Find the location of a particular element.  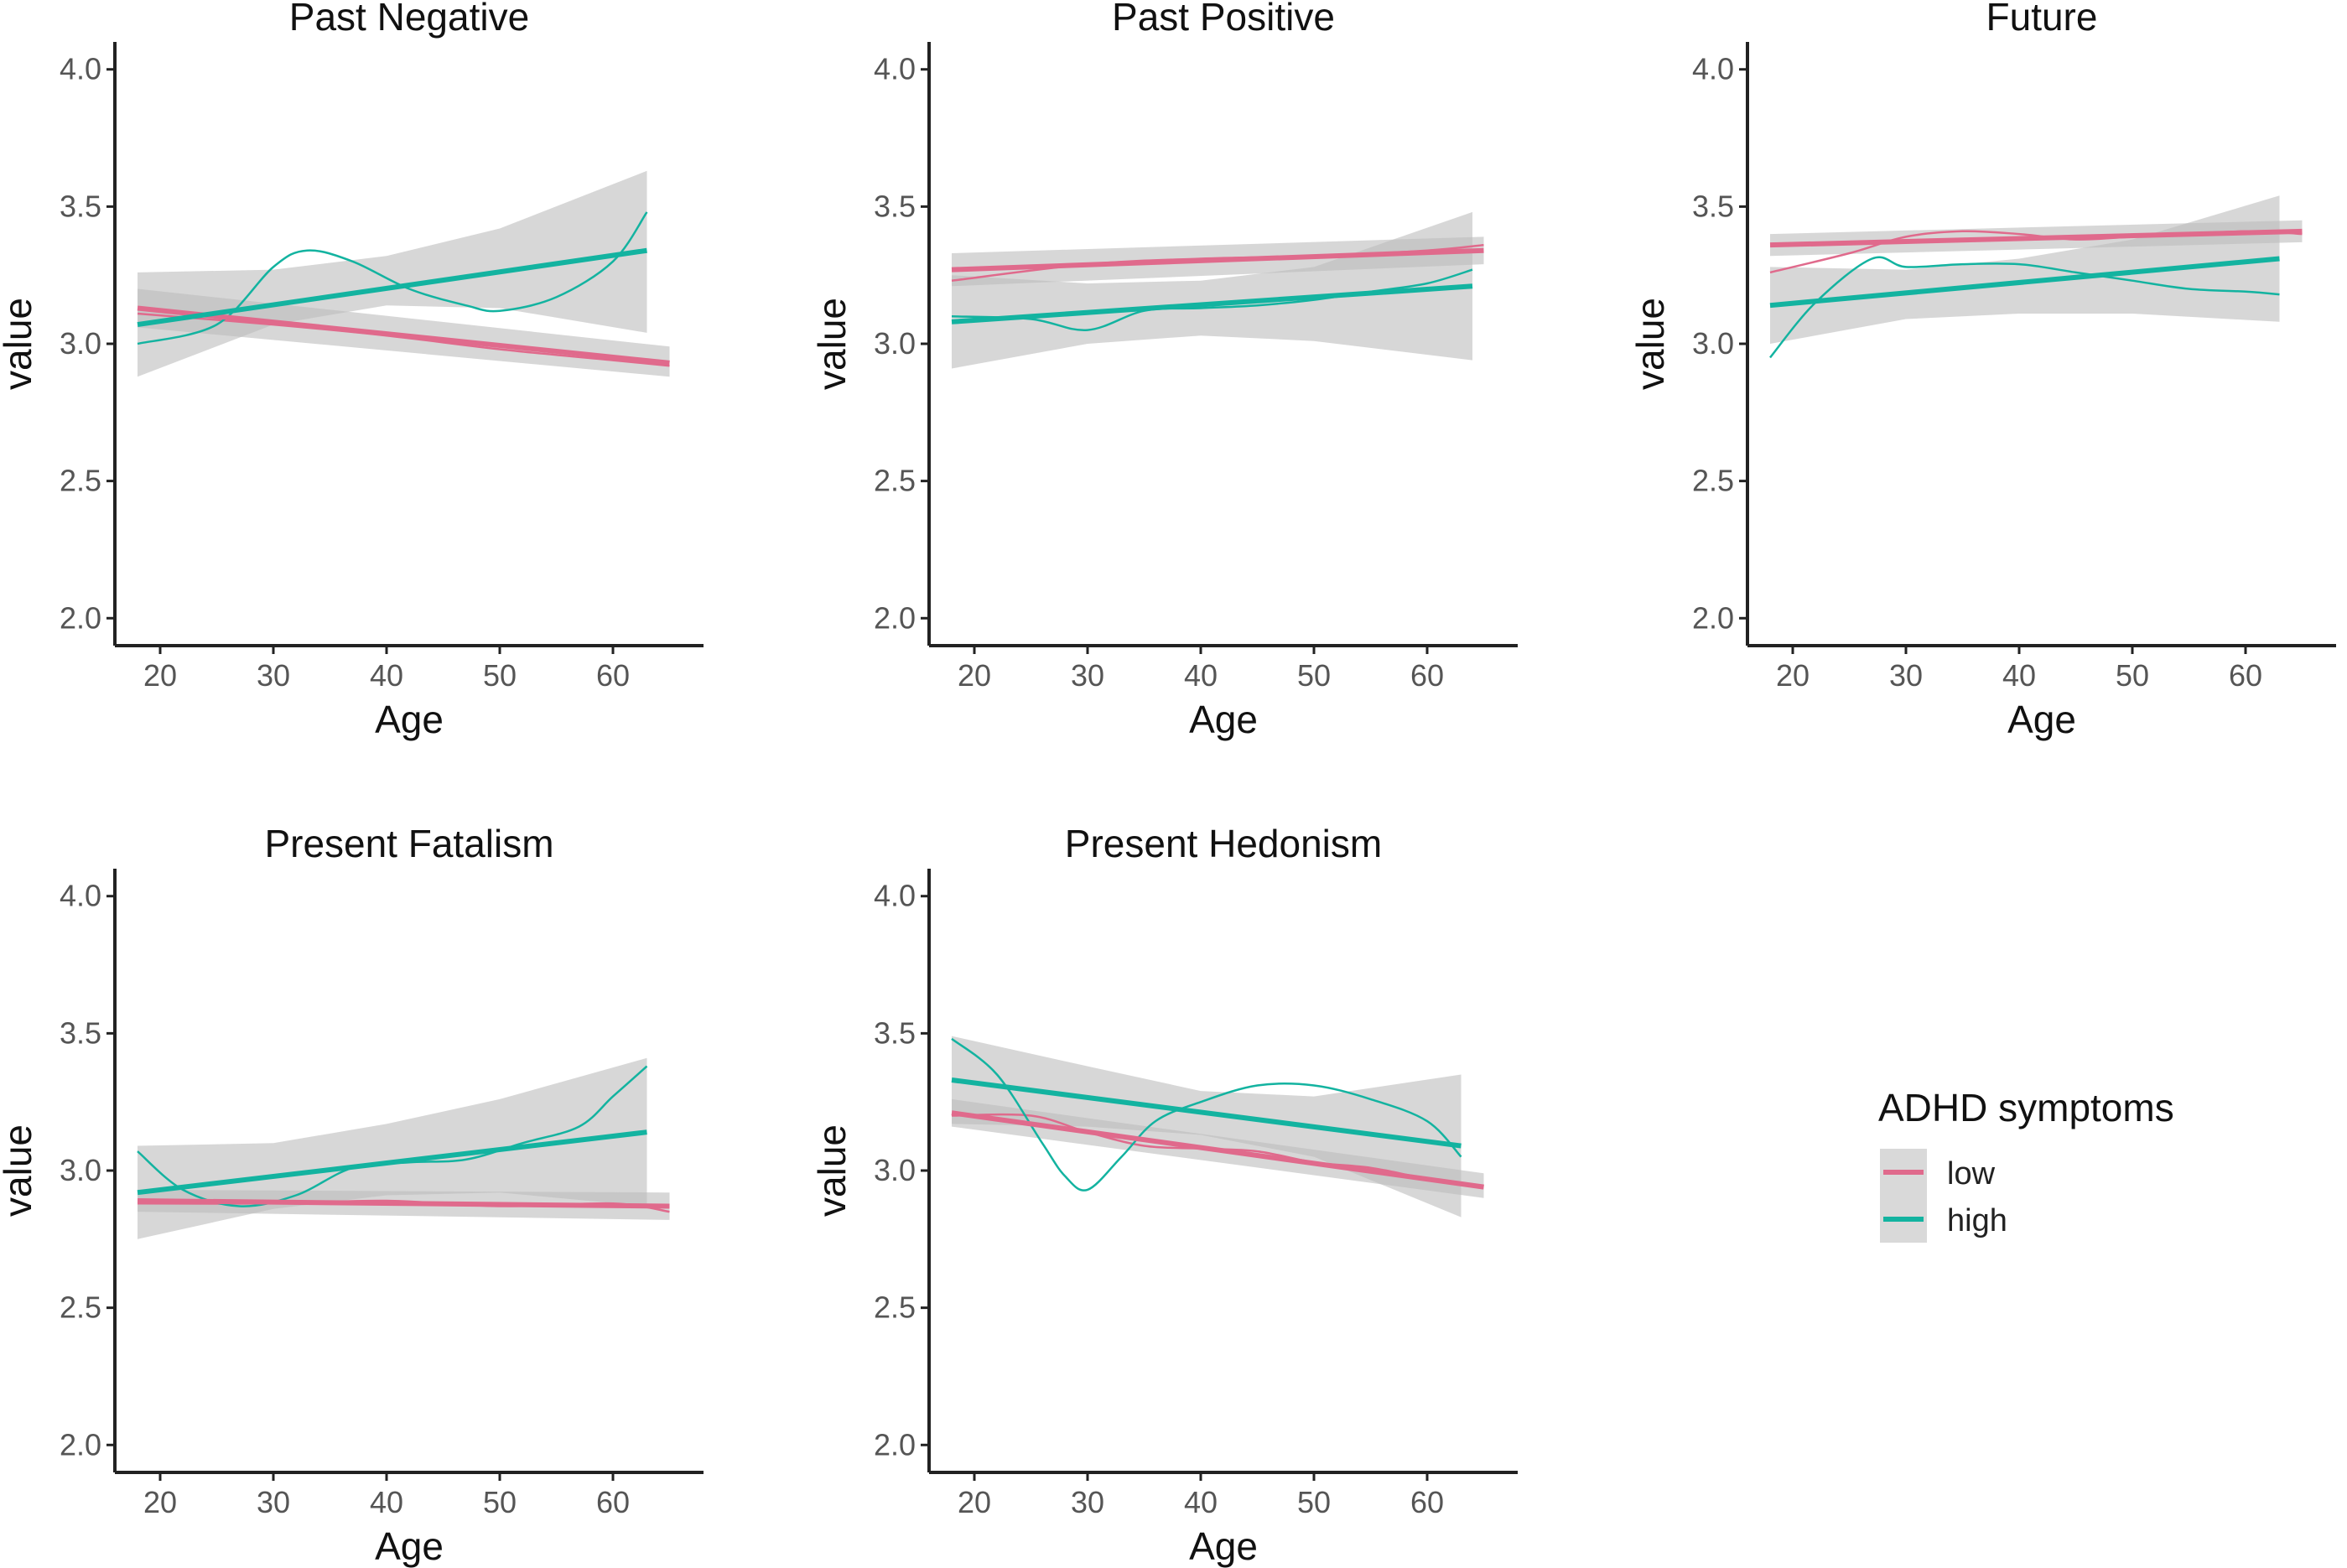

panel-title: Present Fatalism is located at coordinates (408, 843).